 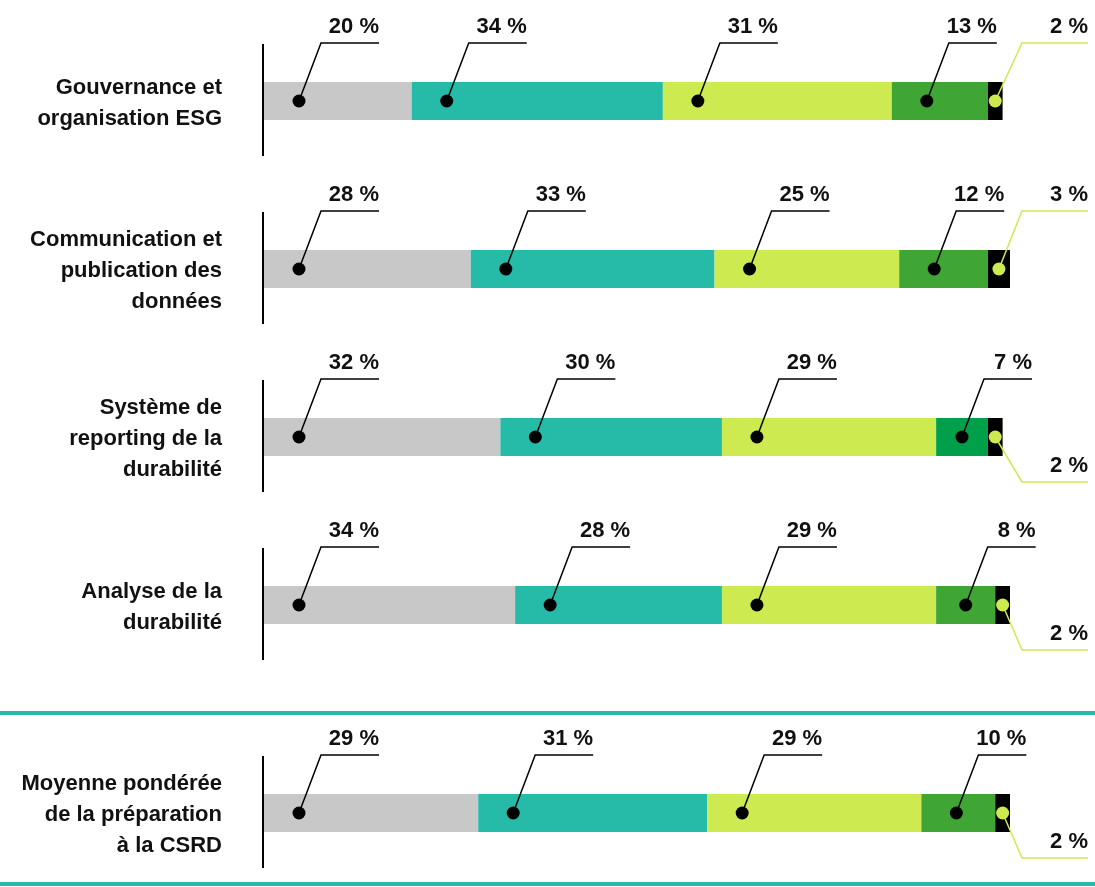 I want to click on data-label: 7 %, so click(x=1013, y=361).